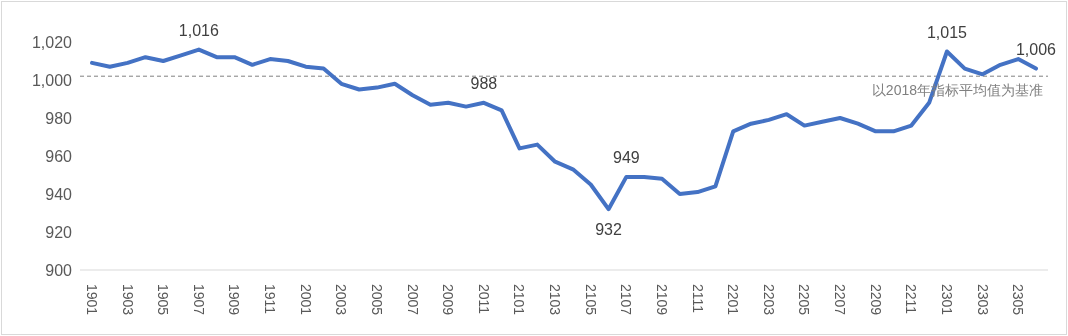  I want to click on y-tick-label: 940, so click(59, 194).